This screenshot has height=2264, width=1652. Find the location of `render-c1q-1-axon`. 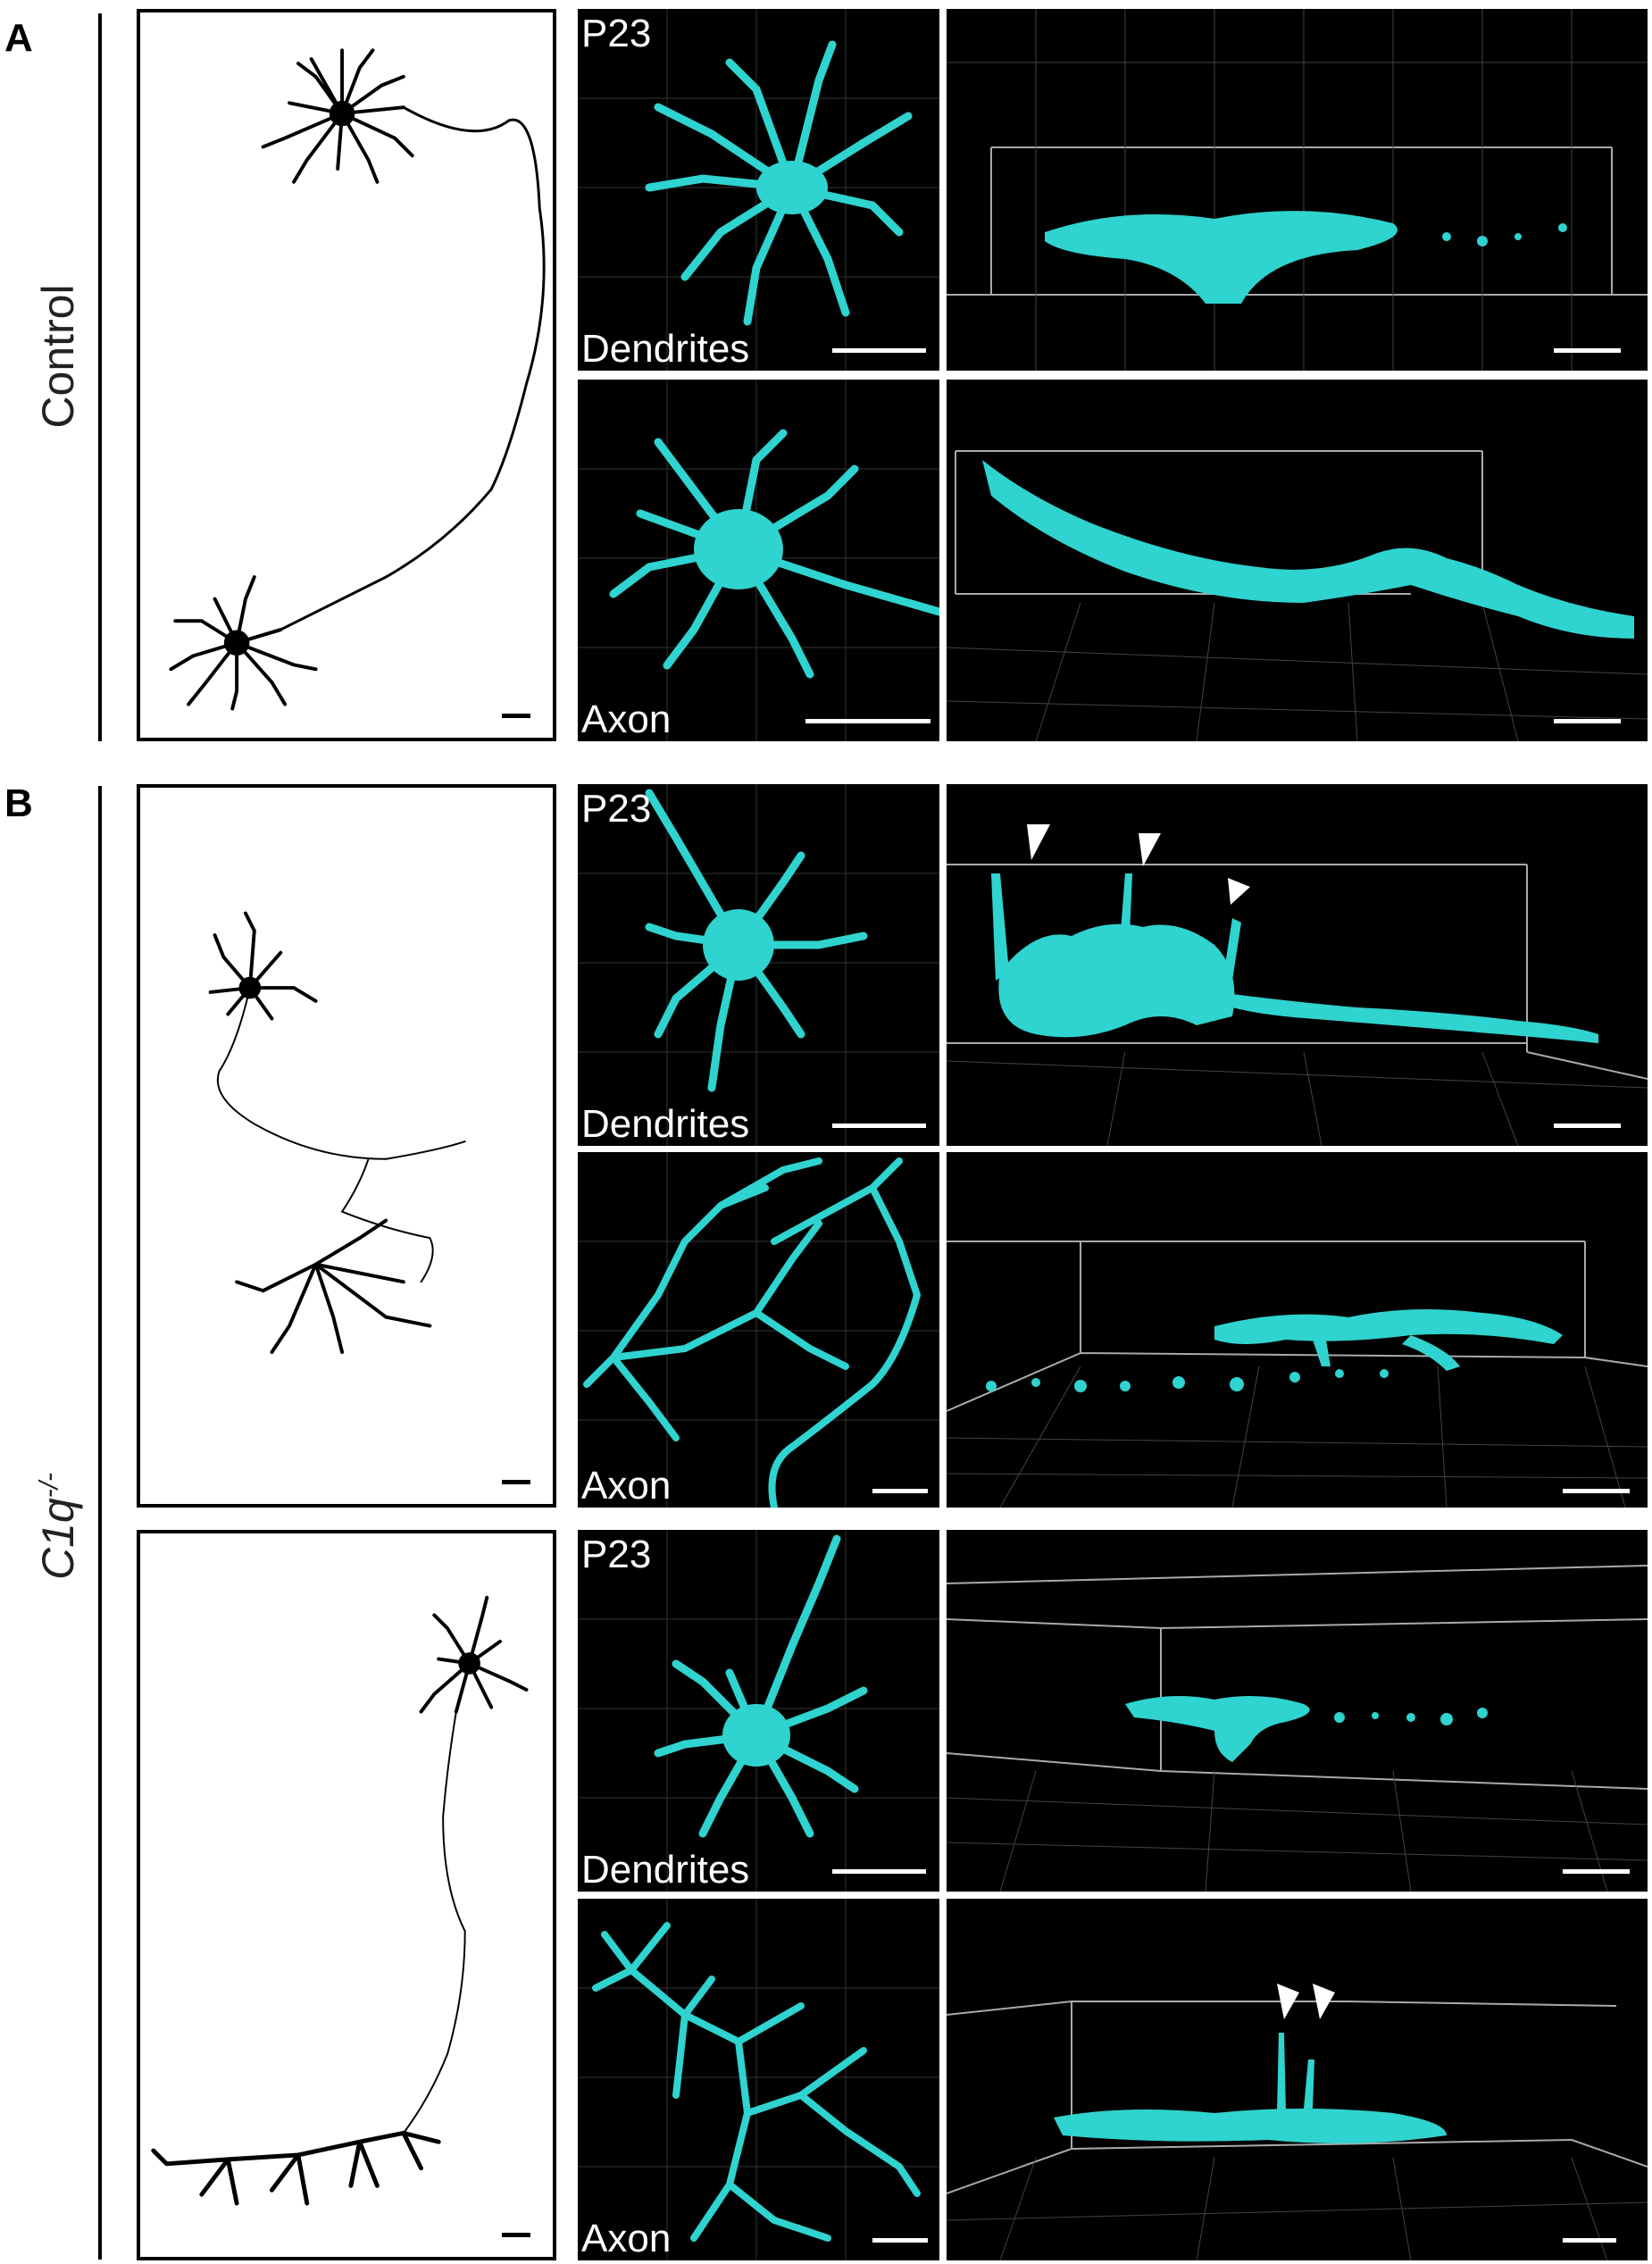

render-c1q-1-axon is located at coordinates (758, 1330).